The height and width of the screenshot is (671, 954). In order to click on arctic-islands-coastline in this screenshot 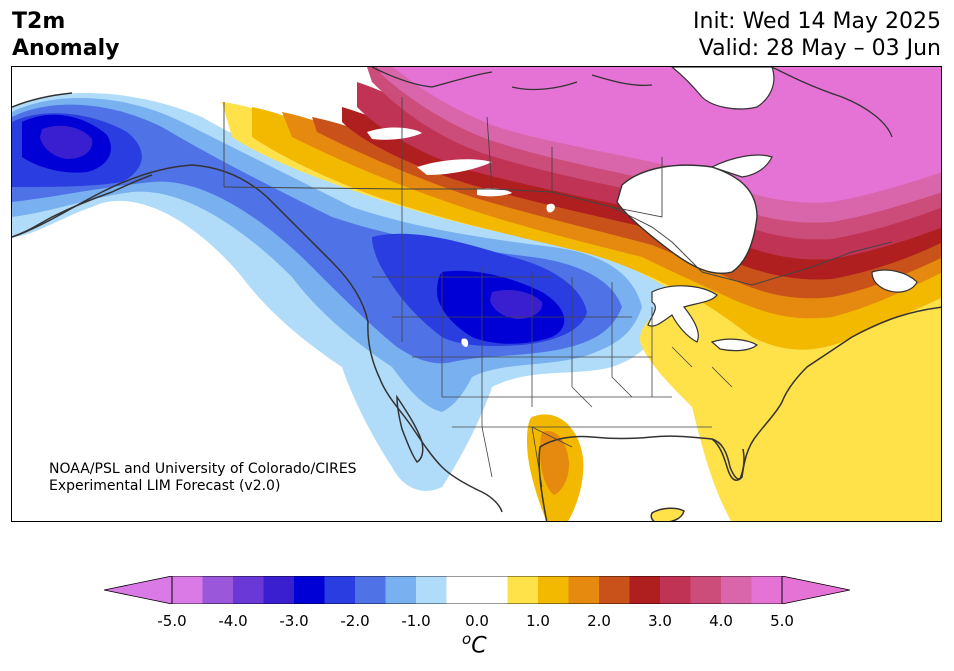, I will do `click(632, 102)`.